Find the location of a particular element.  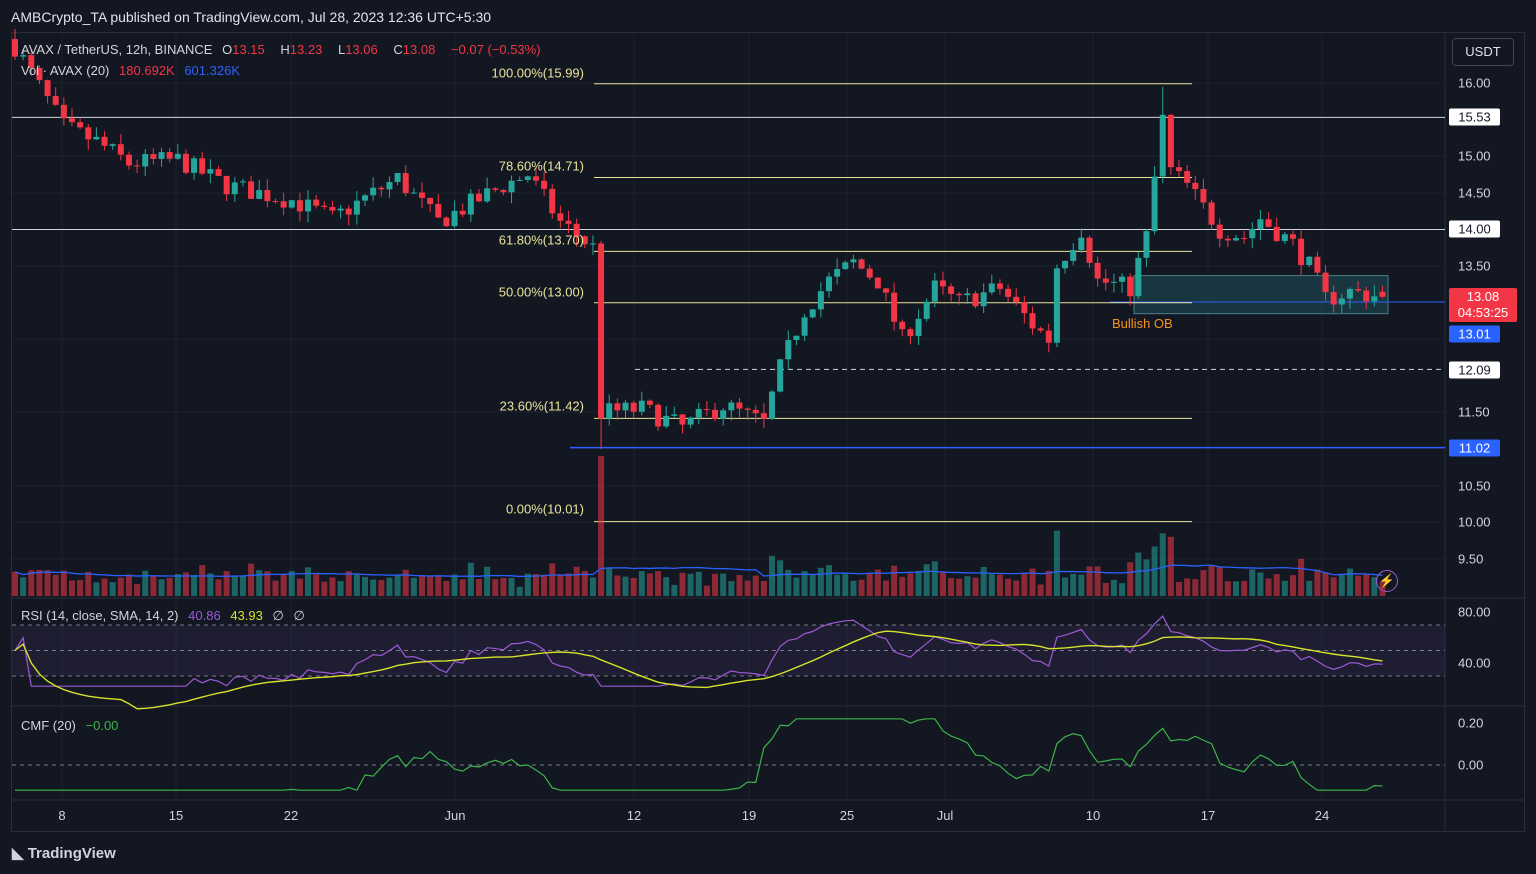

tradingview-logo: ◣ TradingView is located at coordinates (64, 853).